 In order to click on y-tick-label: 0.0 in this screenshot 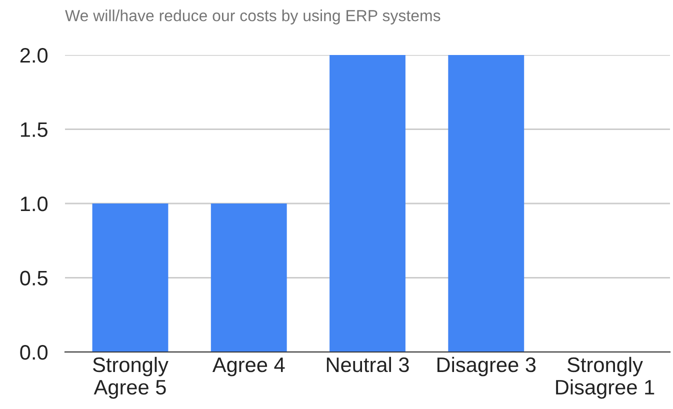, I will do `click(34, 352)`.